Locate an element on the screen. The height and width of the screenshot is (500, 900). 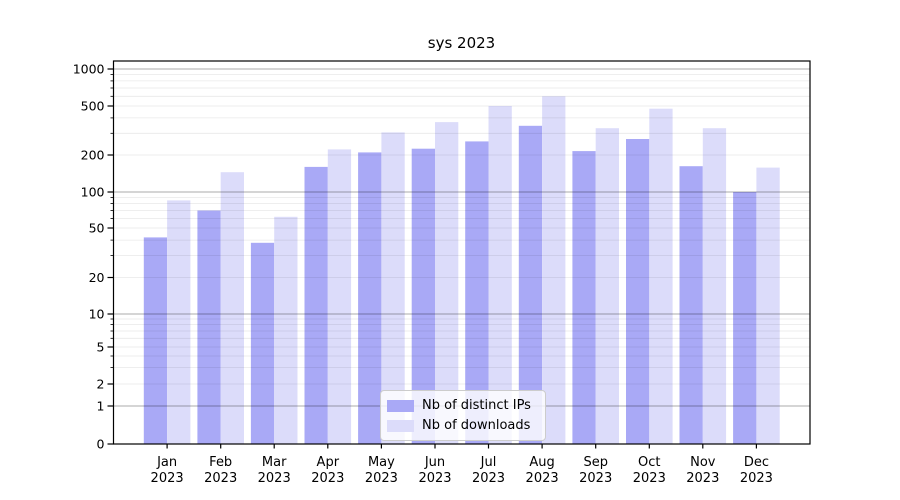
bar-nb-of-distinct-ips-nov is located at coordinates (691, 305).